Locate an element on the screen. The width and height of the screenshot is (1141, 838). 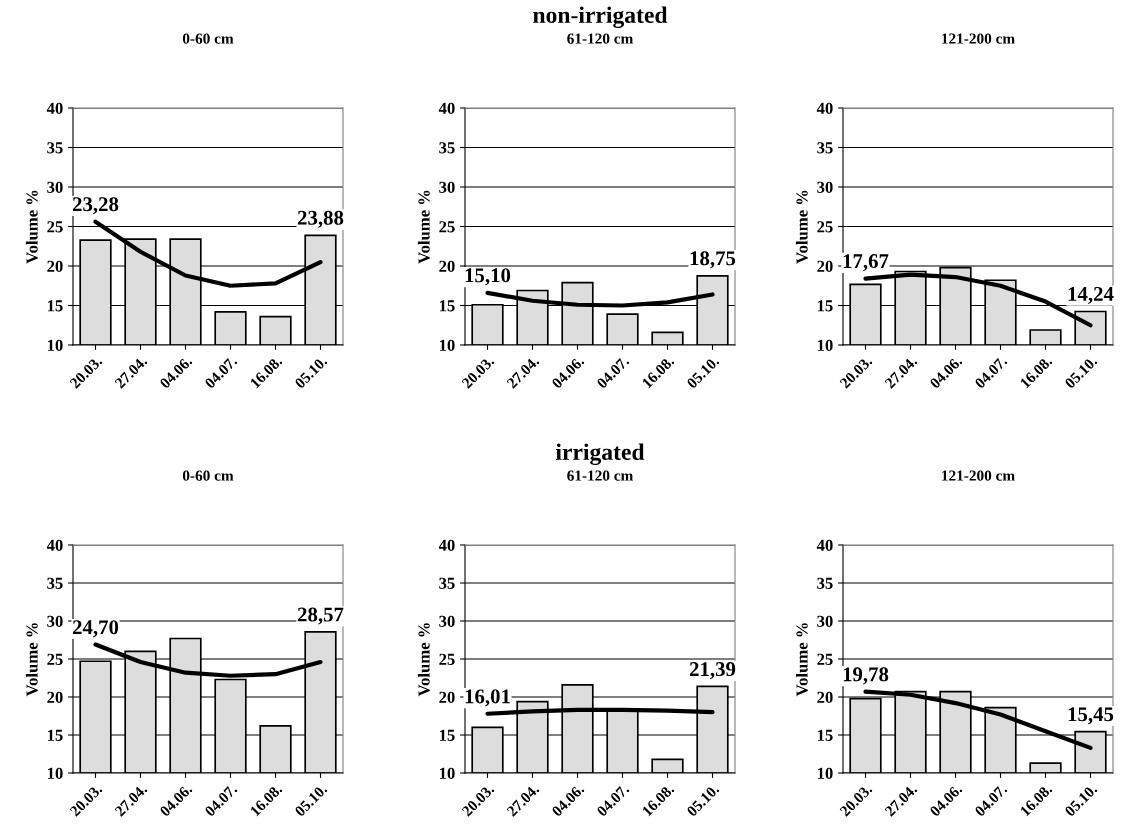
data-label: 19,78 is located at coordinates (866, 676).